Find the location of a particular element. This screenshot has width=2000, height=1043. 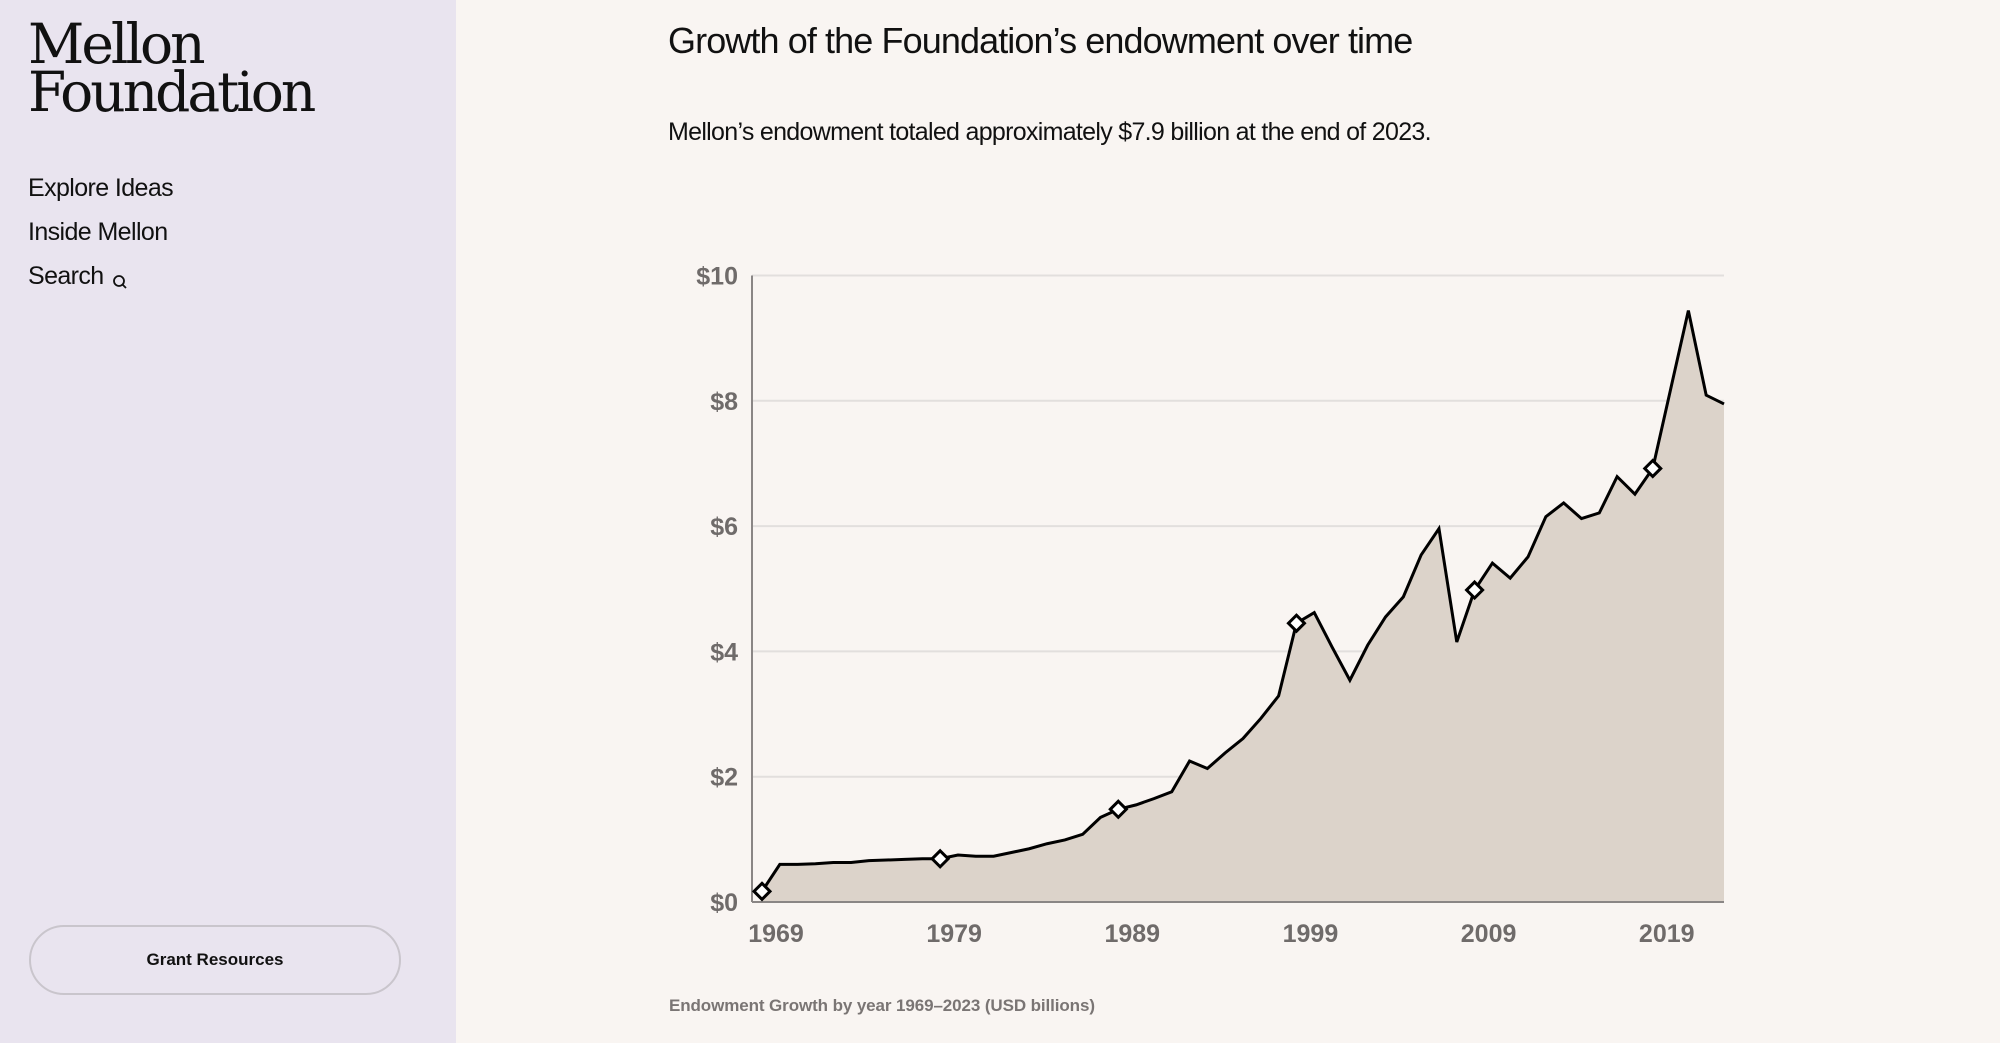

nav-explore-ideas: Explore Ideas is located at coordinates (101, 188).